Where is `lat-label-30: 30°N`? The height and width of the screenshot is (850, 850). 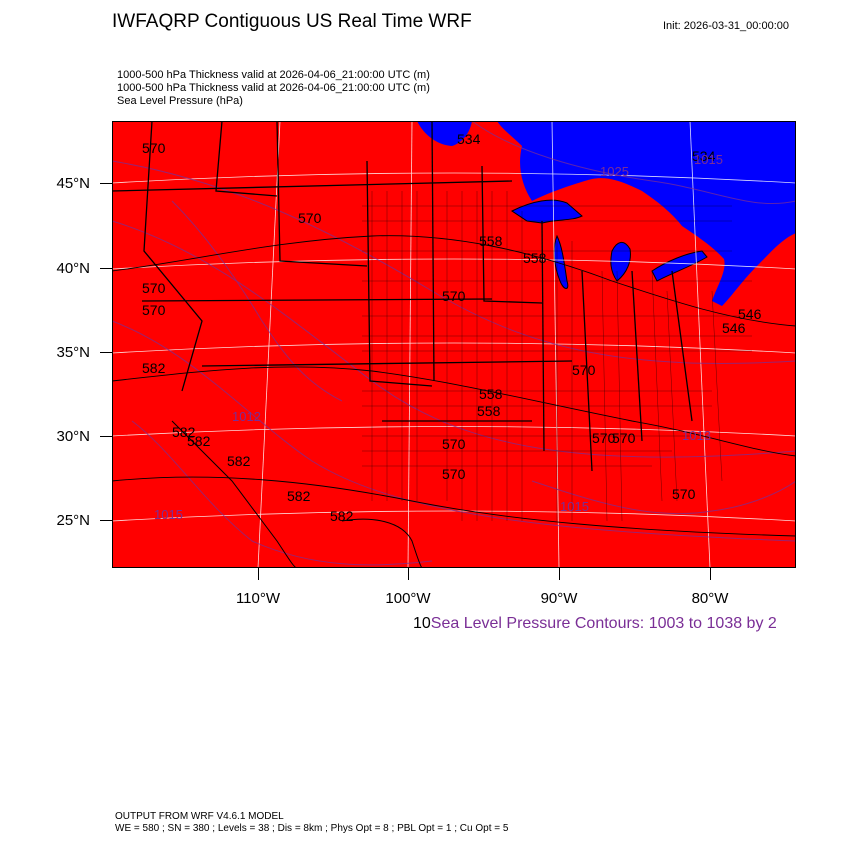 lat-label-30: 30°N is located at coordinates (73, 436).